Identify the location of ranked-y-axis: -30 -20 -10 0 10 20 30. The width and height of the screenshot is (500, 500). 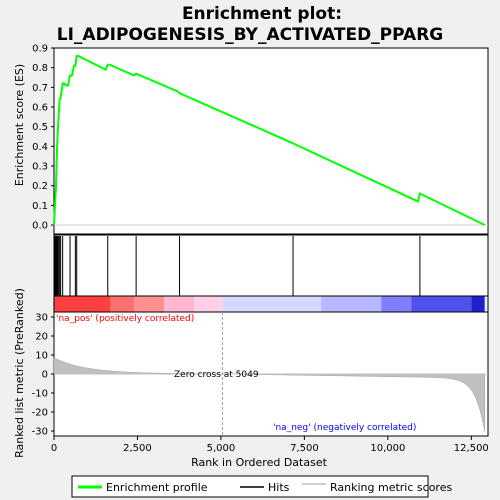
(43, 375).